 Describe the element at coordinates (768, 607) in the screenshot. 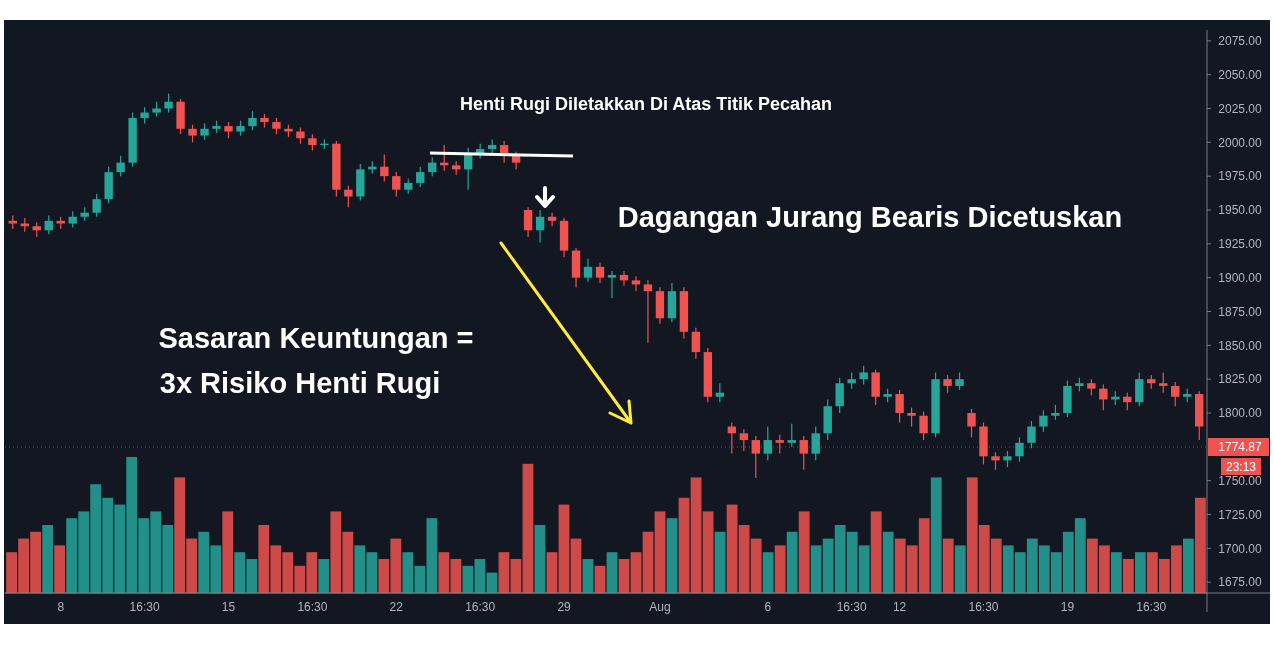

I see `x-tick-label: 6` at that location.